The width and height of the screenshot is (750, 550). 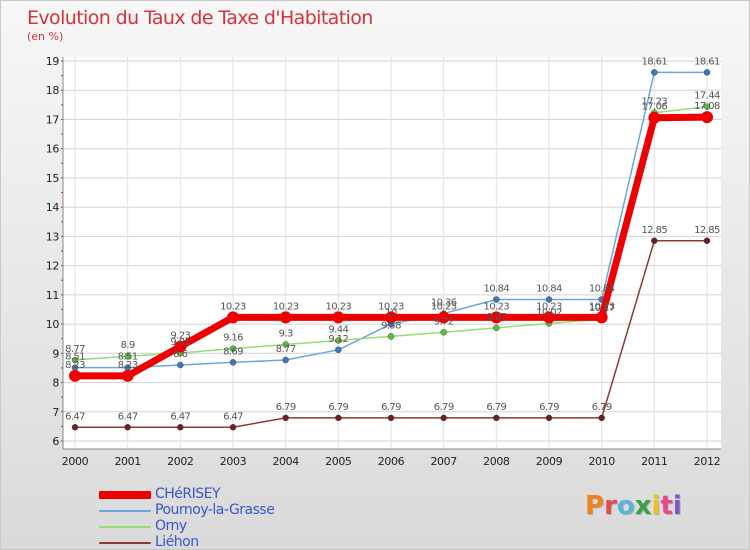 What do you see at coordinates (233, 338) in the screenshot?
I see `data-label-orny: 9.16` at bounding box center [233, 338].